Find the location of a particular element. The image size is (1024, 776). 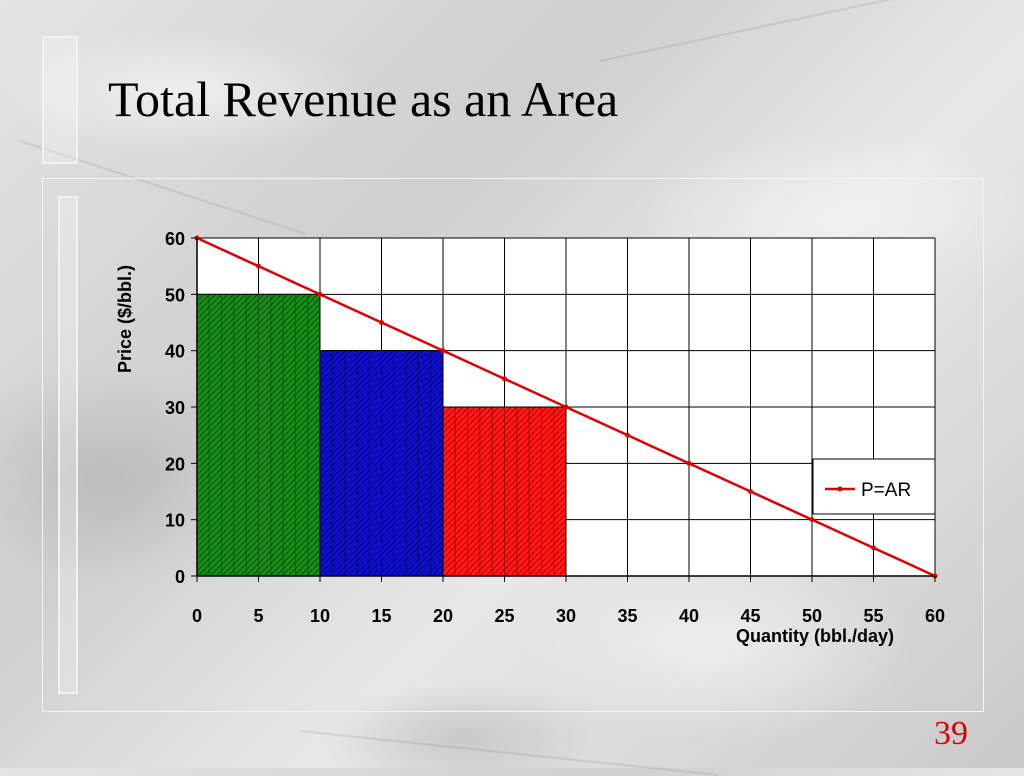

y-tick-label: 10 is located at coordinates (175, 521).